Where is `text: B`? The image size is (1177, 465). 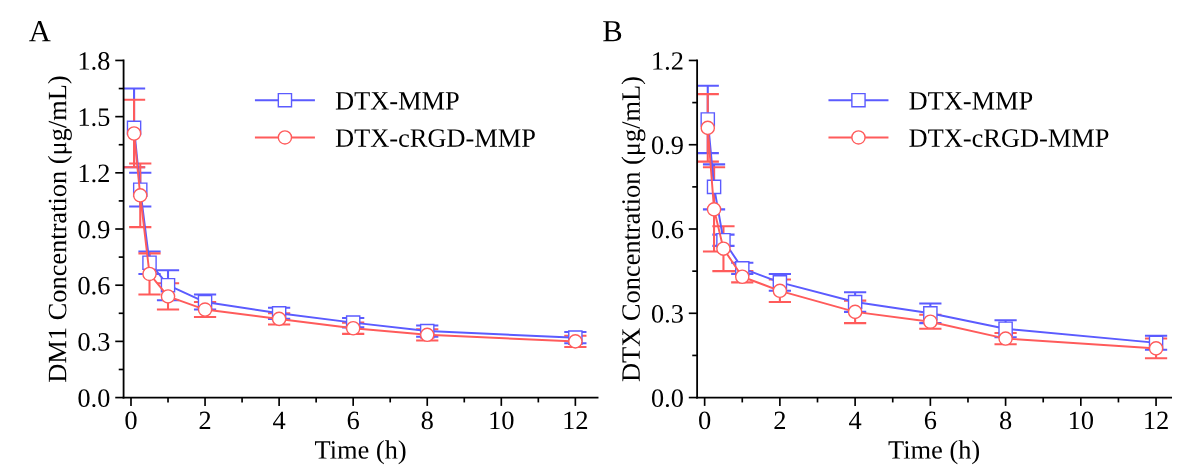
text: B is located at coordinates (612, 31).